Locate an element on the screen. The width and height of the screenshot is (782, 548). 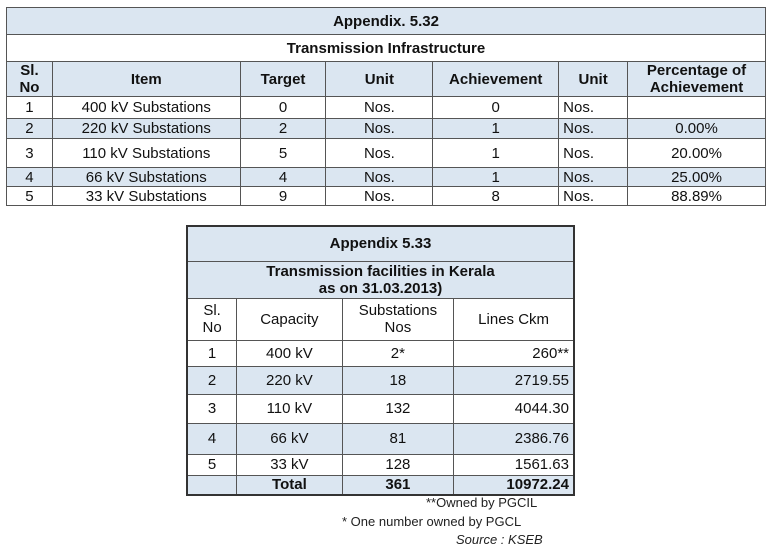
cell-percent: 20.00% is located at coordinates (696, 153).